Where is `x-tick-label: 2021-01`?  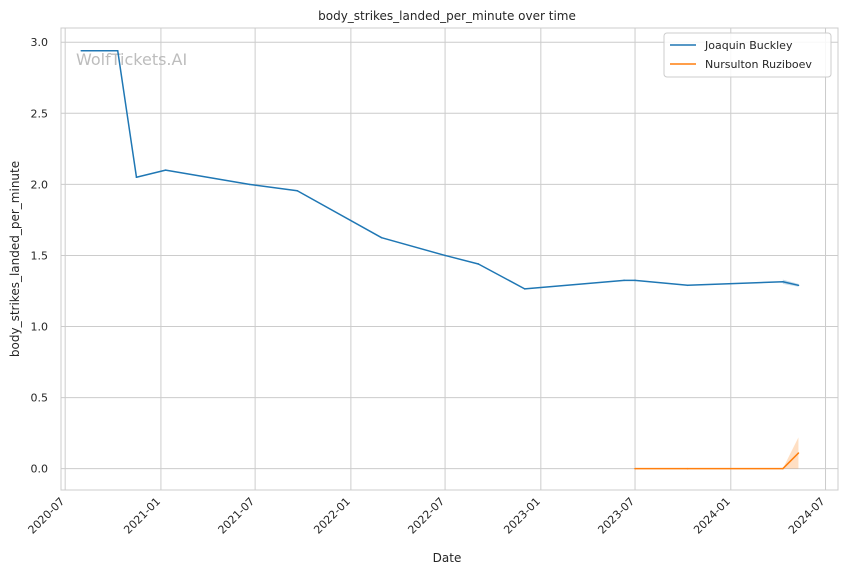 x-tick-label: 2021-01 is located at coordinates (142, 516).